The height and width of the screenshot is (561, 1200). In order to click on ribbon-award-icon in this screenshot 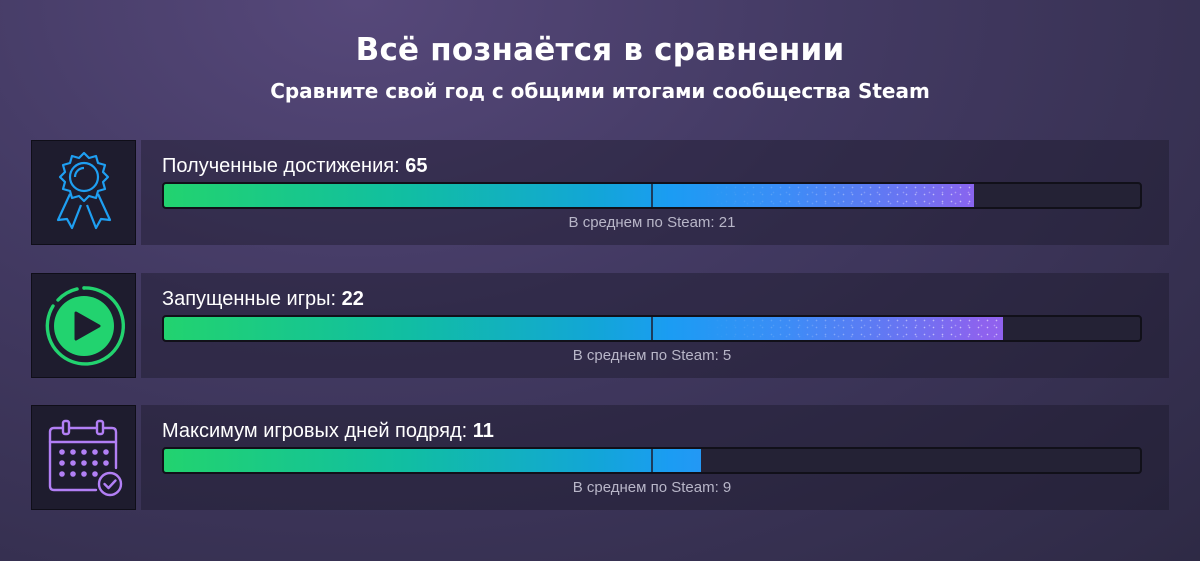, I will do `click(83, 190)`.